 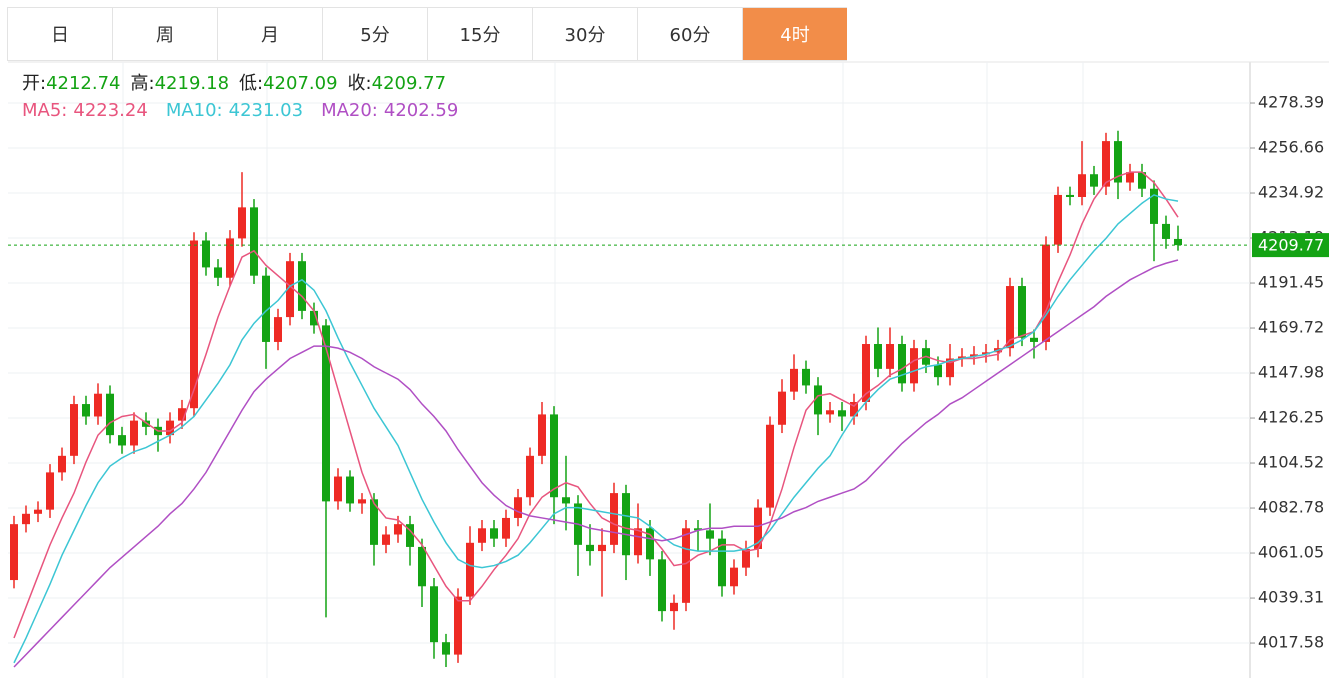 I want to click on info-value: 4219.18, so click(x=192, y=83).